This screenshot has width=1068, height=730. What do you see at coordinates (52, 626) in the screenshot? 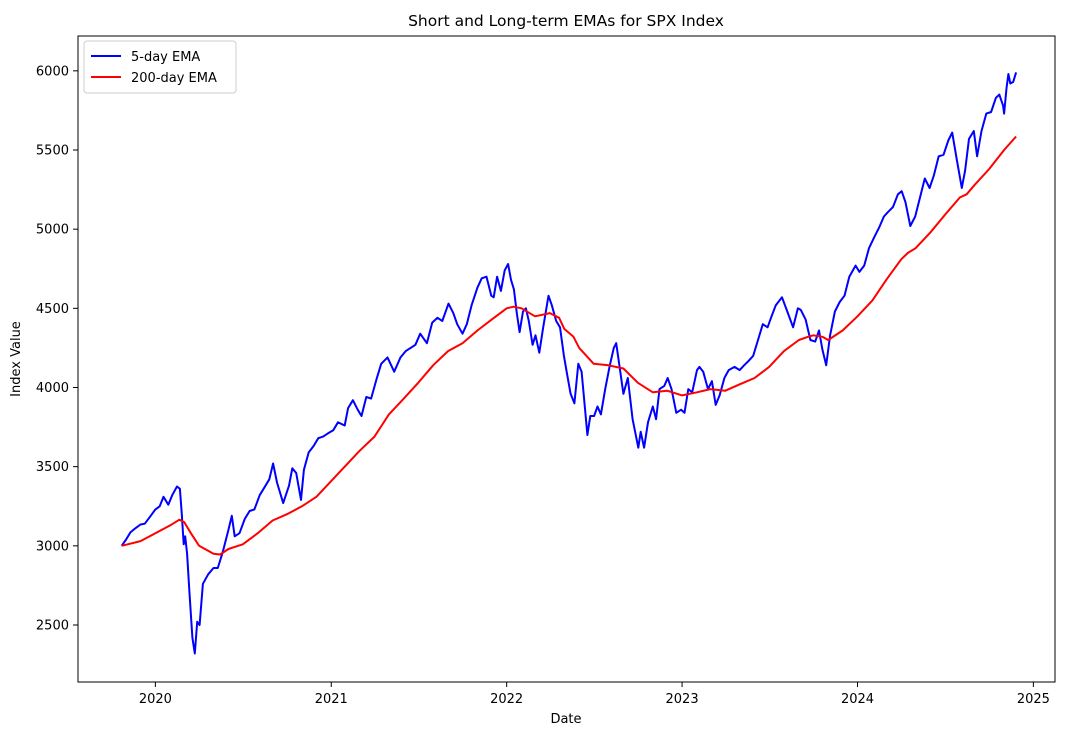
I see `y-tick-label: 2500` at bounding box center [52, 626].